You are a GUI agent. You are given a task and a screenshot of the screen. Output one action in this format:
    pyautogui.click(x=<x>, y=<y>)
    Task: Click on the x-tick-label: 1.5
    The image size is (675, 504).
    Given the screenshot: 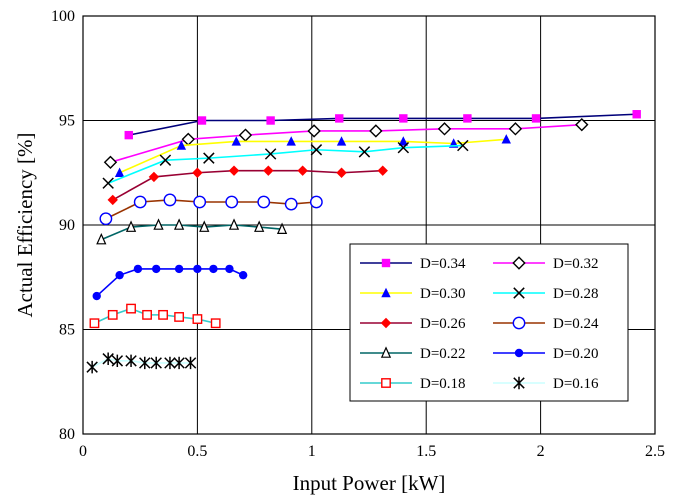 What is the action you would take?
    pyautogui.click(x=426, y=451)
    